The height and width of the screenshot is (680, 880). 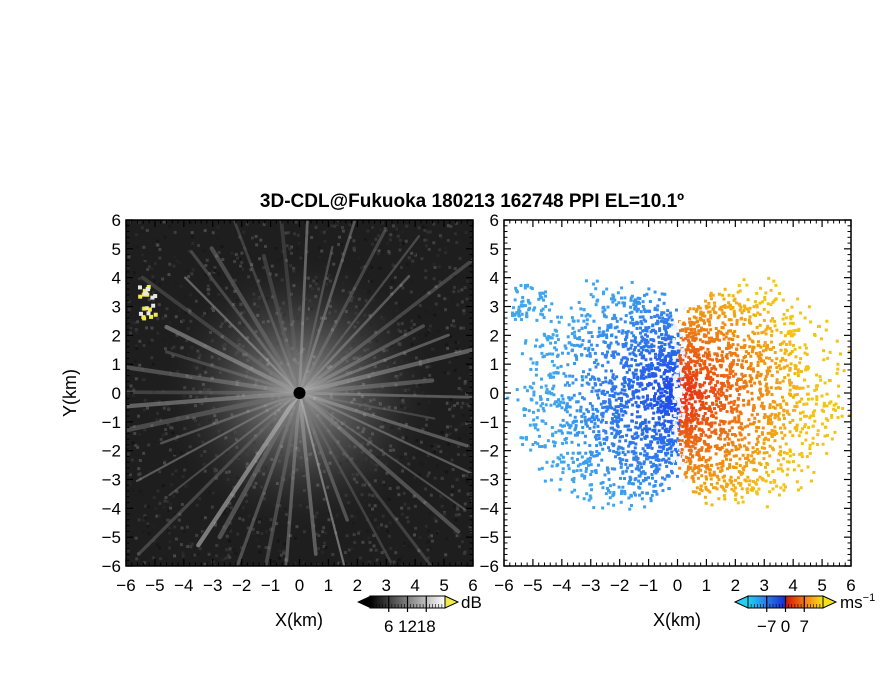 I want to click on x-tick-label: 3, so click(x=386, y=585).